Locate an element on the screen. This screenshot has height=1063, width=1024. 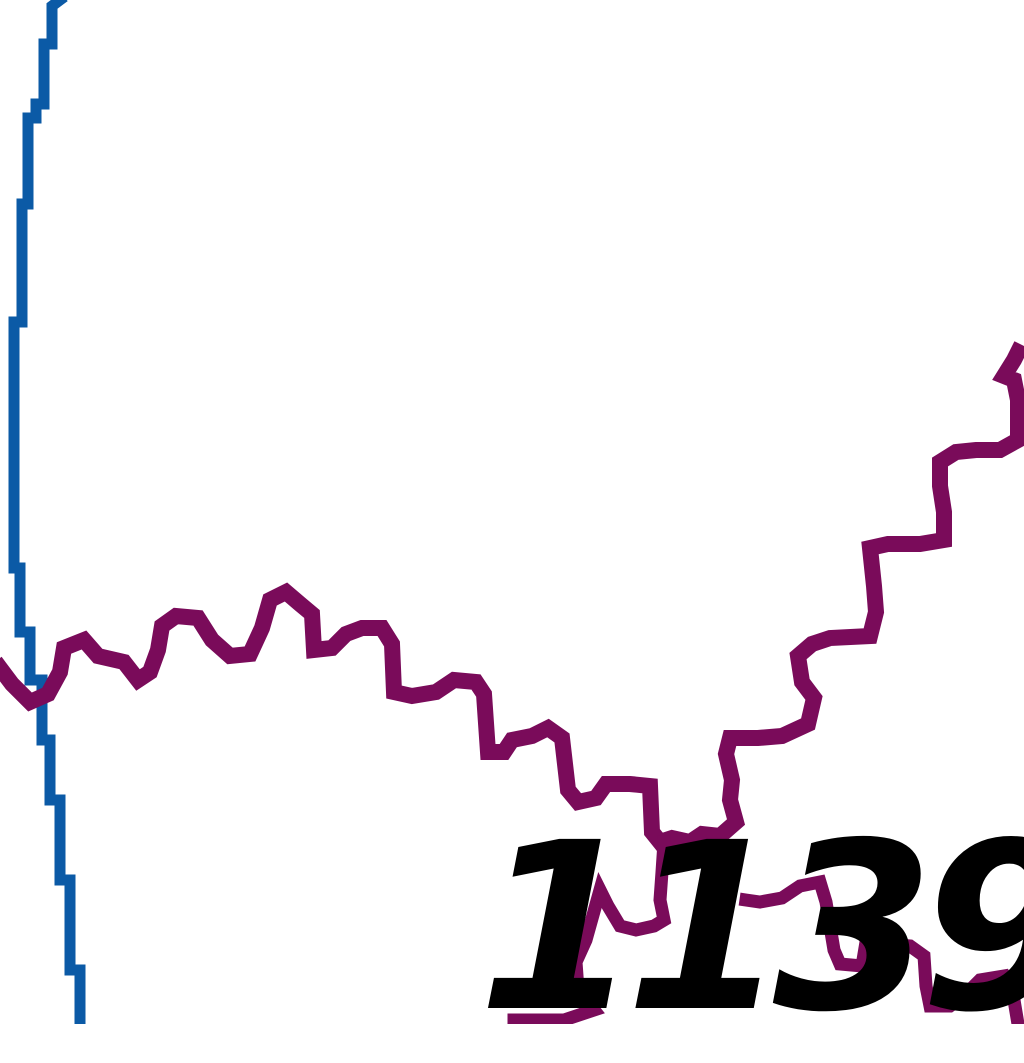
blue-noise-line is located at coordinates (47, 512).